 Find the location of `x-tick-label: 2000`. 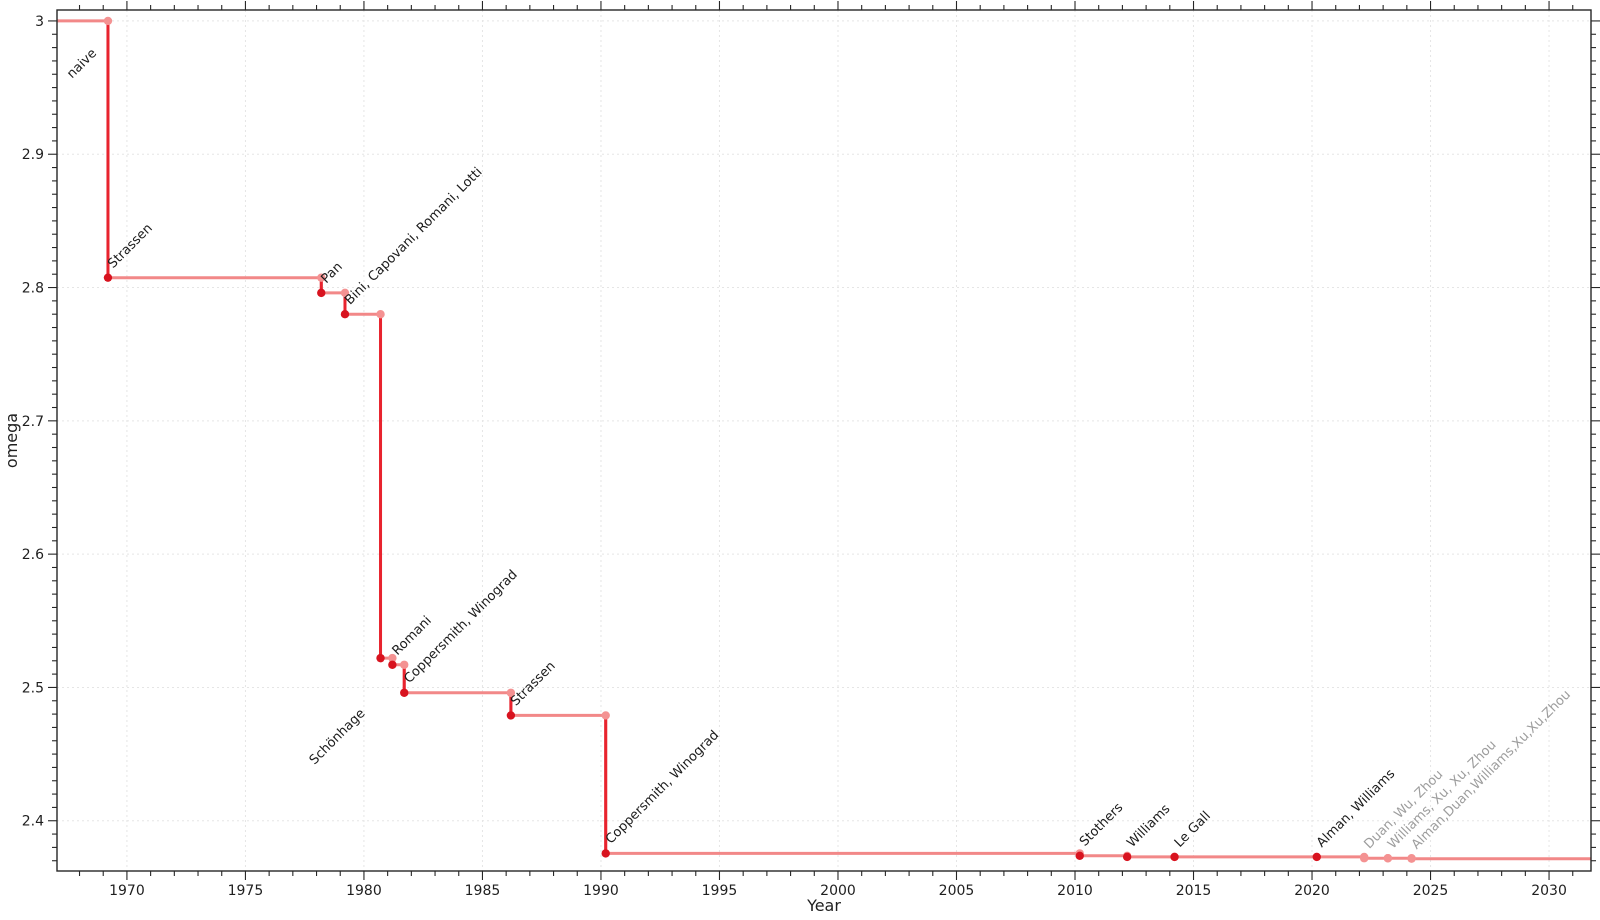

x-tick-label: 2000 is located at coordinates (838, 891).